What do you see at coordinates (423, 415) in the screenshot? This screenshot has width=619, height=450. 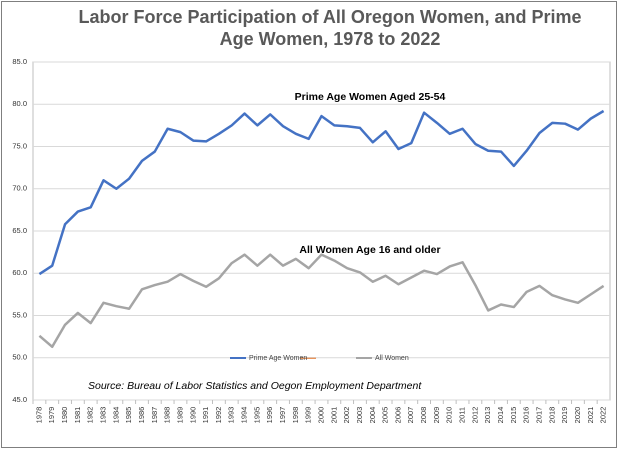 I see `x-tick-label: 2008` at bounding box center [423, 415].